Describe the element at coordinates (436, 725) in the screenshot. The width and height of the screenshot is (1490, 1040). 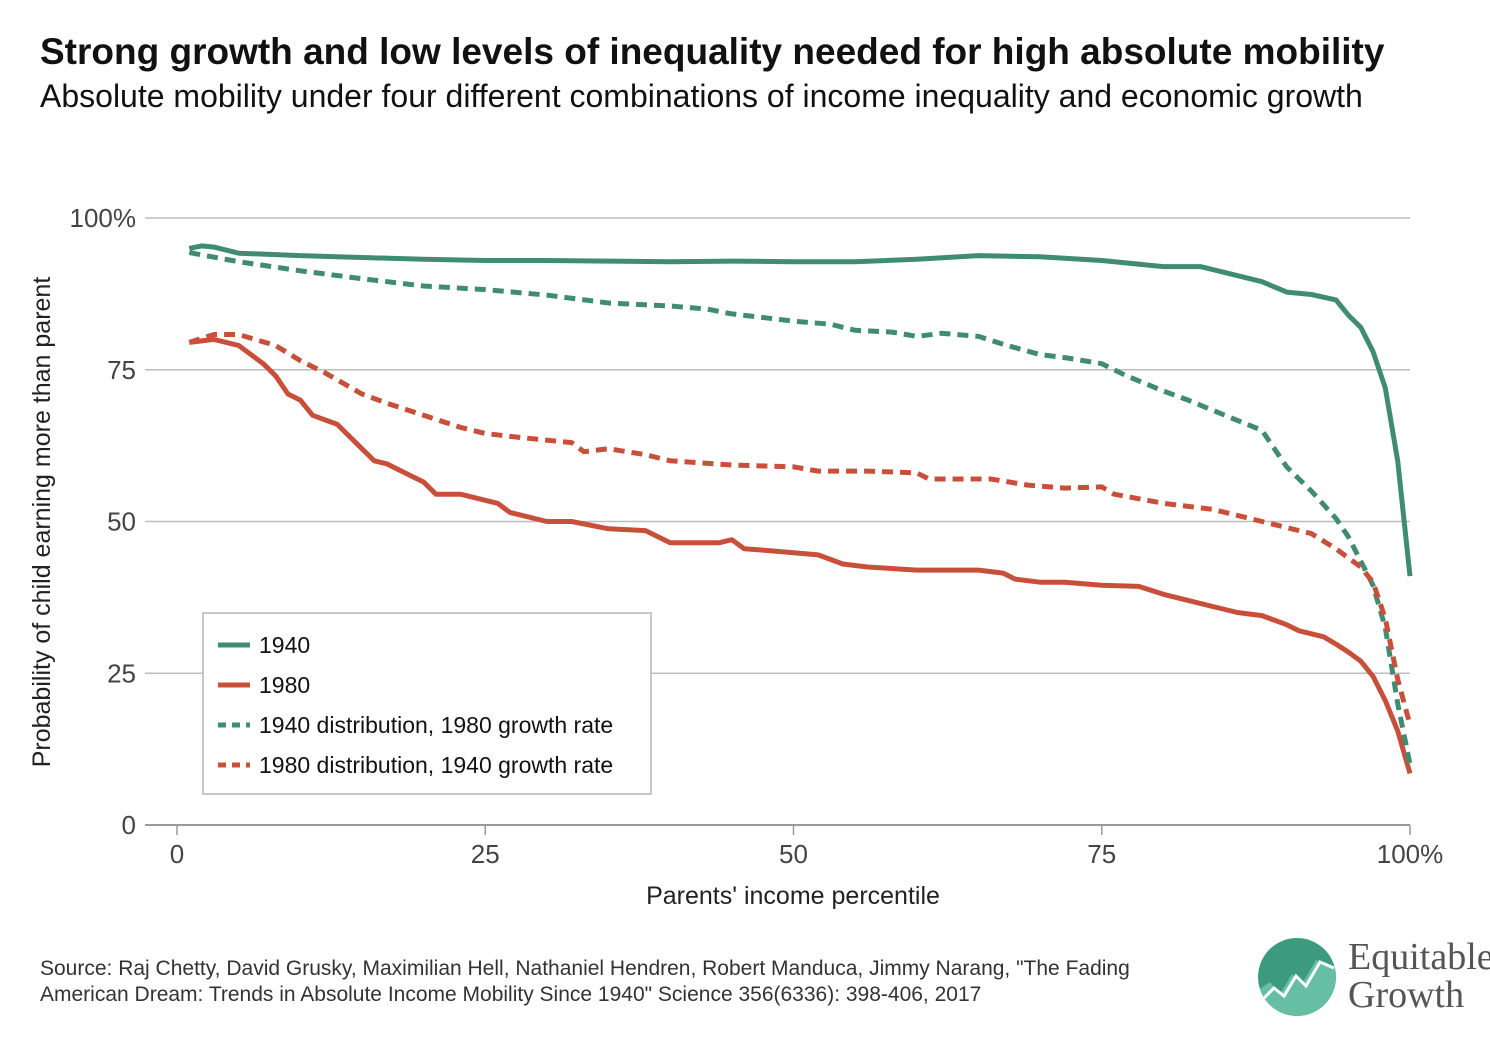
I see `legend-label-2: 1940 distribution, 1980 growth rate` at that location.